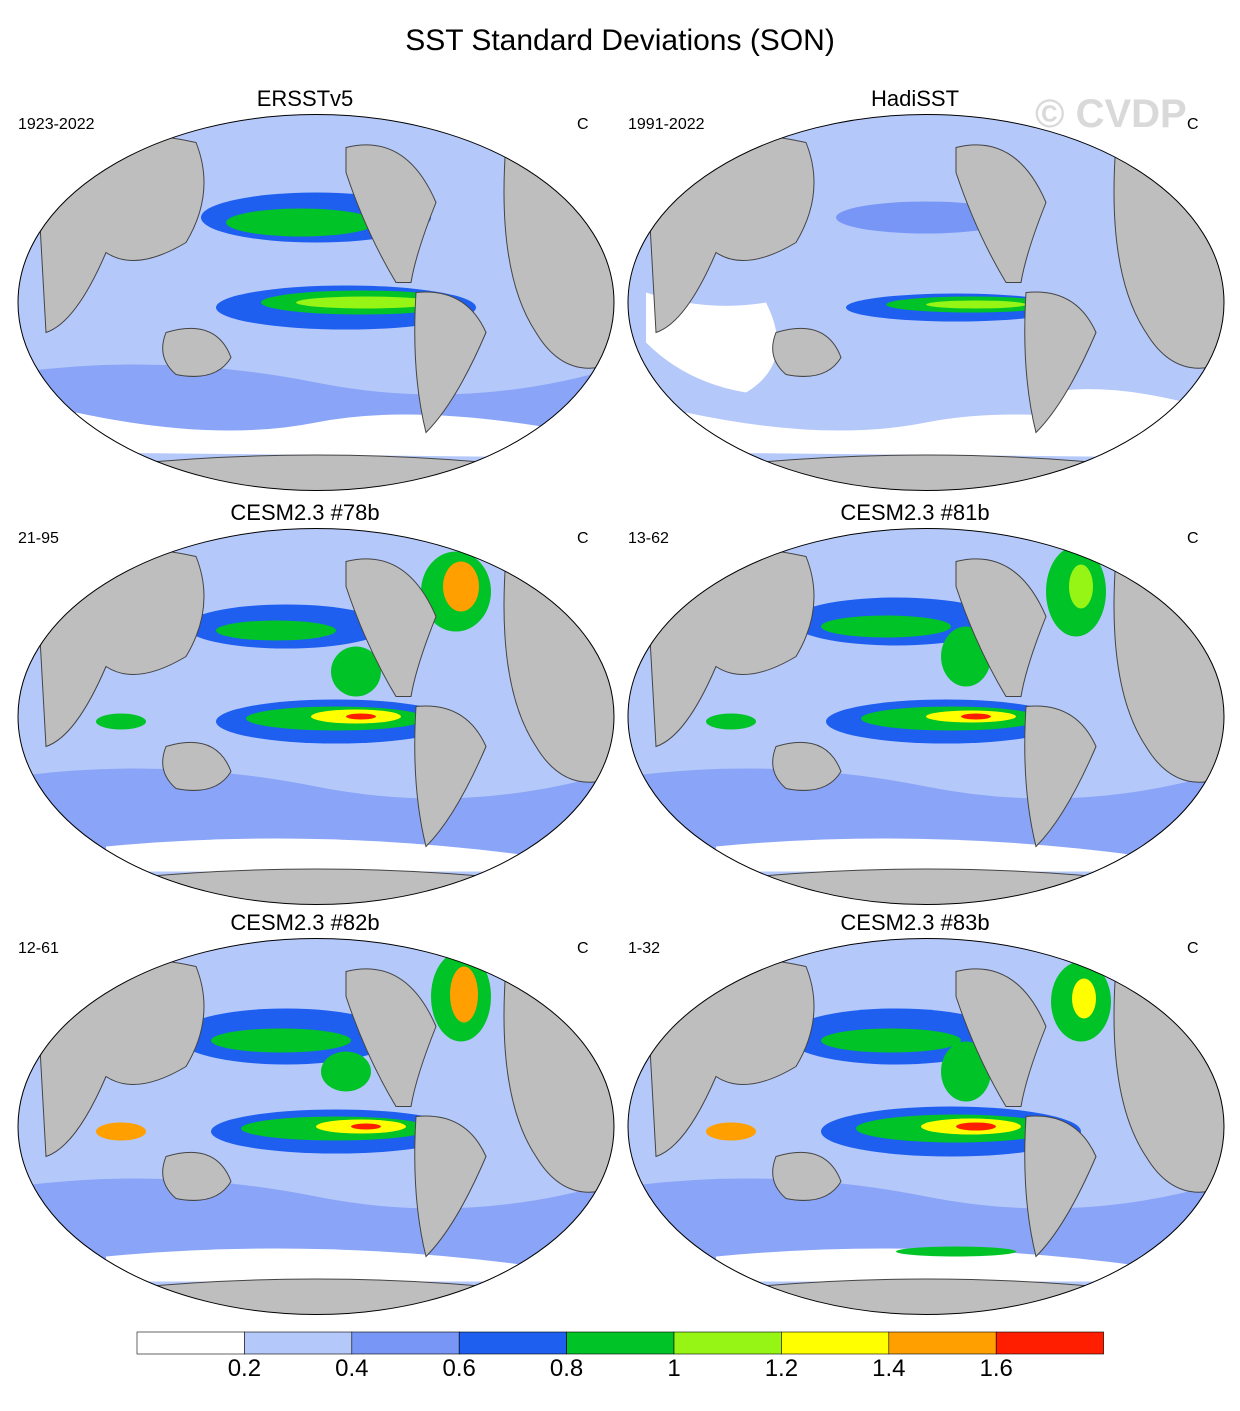 The image size is (1240, 1411). What do you see at coordinates (889, 1368) in the screenshot?
I see `colorbar-tick-label: 1.4` at bounding box center [889, 1368].